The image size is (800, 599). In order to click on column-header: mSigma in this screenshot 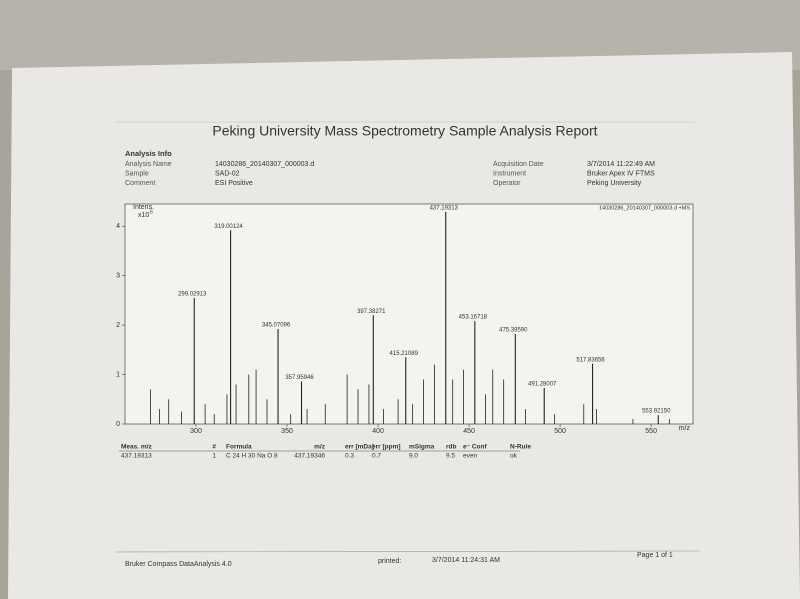, I will do `click(422, 447)`.